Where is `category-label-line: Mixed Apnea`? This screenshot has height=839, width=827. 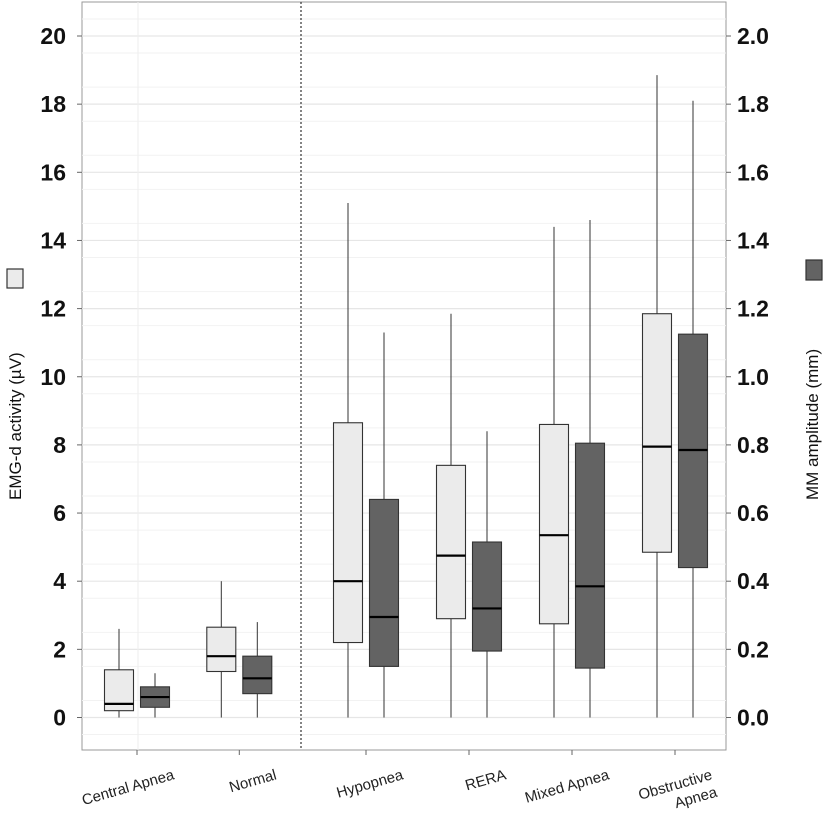
category-label-line: Mixed Apnea is located at coordinates (567, 786).